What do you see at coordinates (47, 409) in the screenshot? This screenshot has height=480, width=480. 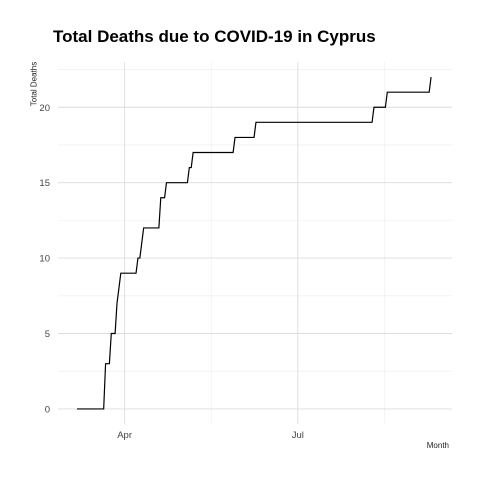 I see `y-tick-label: 0` at bounding box center [47, 409].